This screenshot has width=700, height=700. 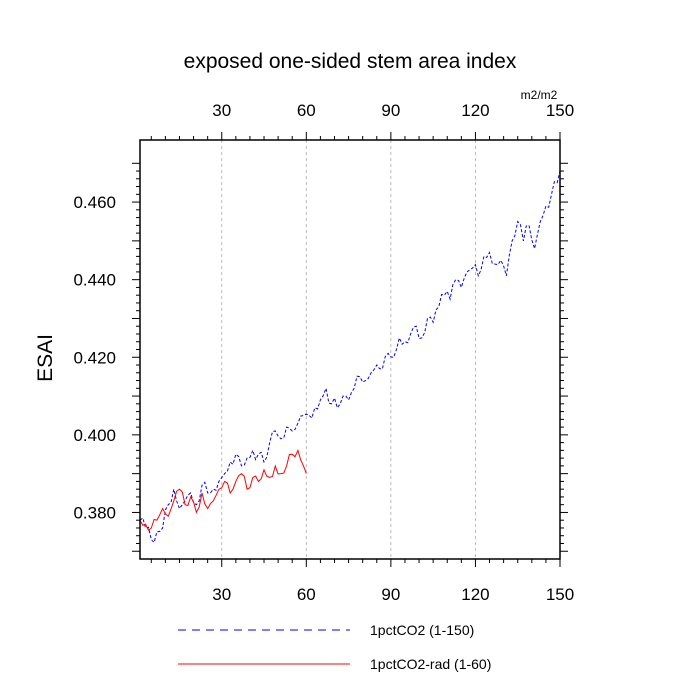 What do you see at coordinates (475, 594) in the screenshot?
I see `x-tick-label-bottom: 120` at bounding box center [475, 594].